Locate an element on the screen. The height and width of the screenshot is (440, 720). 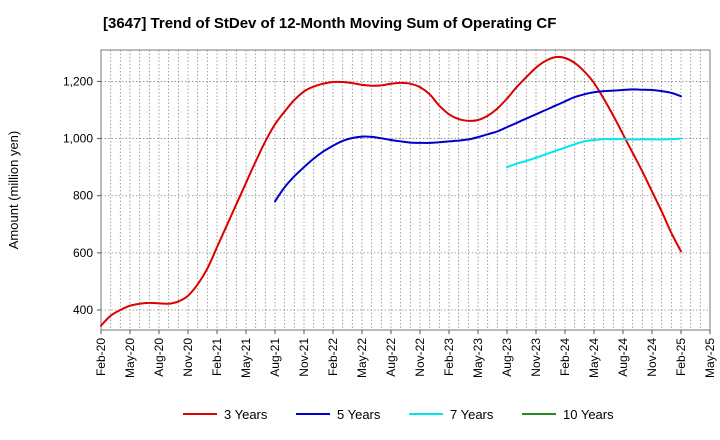
x-tick-label: Feb-21 is located at coordinates (217, 357).